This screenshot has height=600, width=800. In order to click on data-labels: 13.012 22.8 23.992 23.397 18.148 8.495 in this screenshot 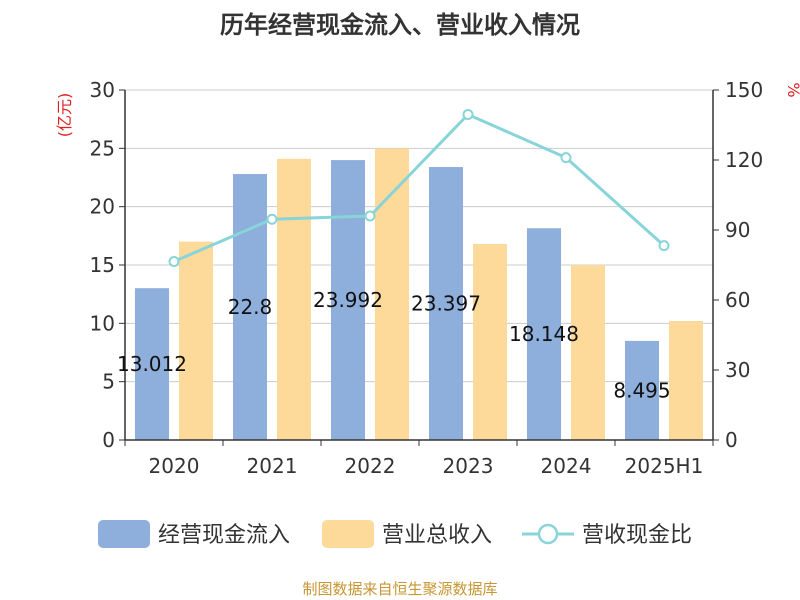, I will do `click(394, 345)`.